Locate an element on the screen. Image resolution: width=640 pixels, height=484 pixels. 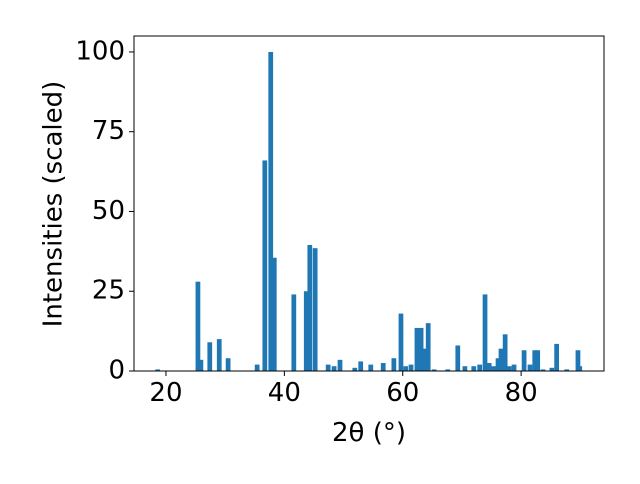
x-tick-label: 80 is located at coordinates (521, 393).